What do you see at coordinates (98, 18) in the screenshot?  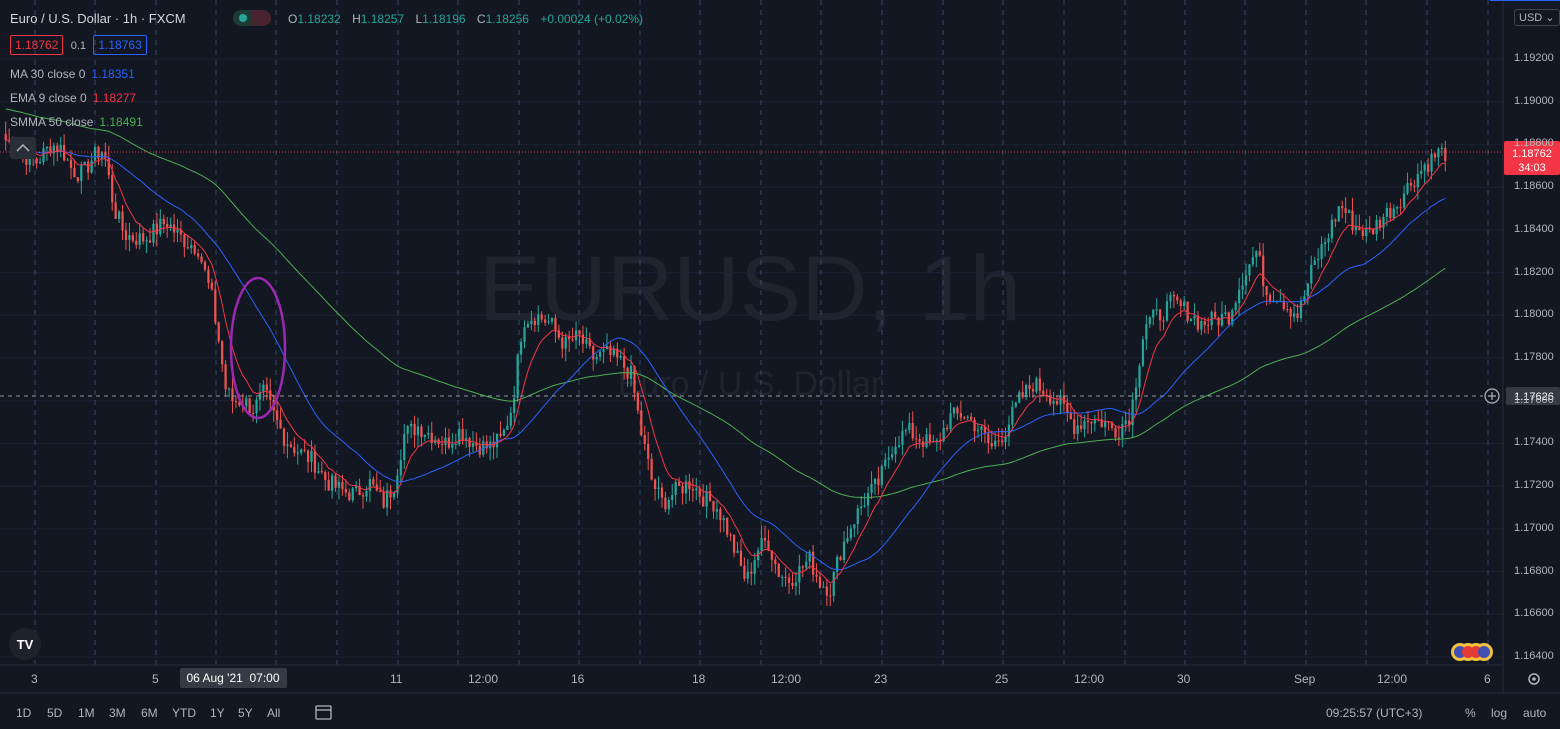 I see `symbol-header: Euro / U.S. Dollar · 1h · FXCM` at bounding box center [98, 18].